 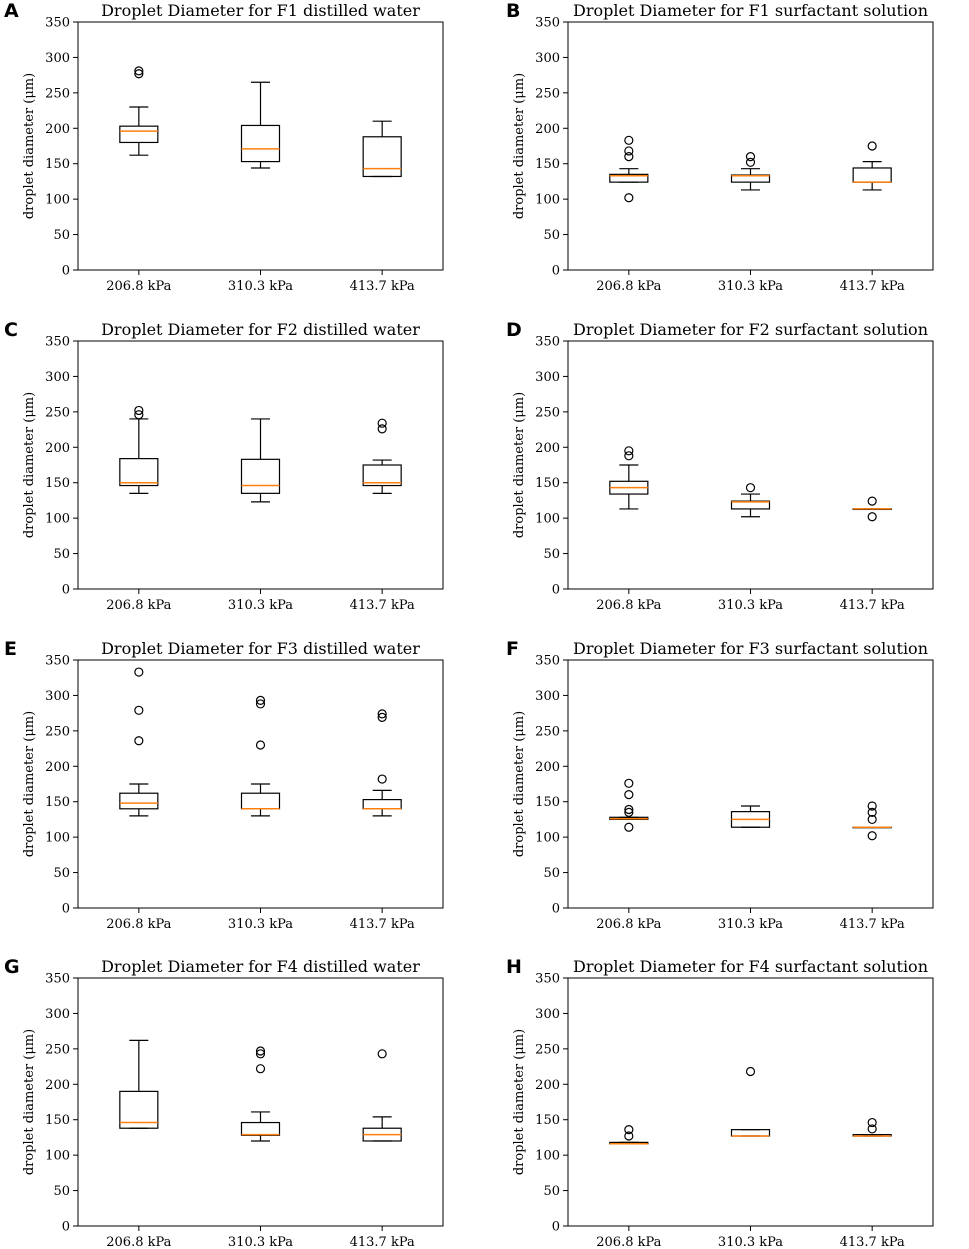 What do you see at coordinates (260, 329) in the screenshot?
I see `chart-title: Droplet Diameter for F2 distilled water` at bounding box center [260, 329].